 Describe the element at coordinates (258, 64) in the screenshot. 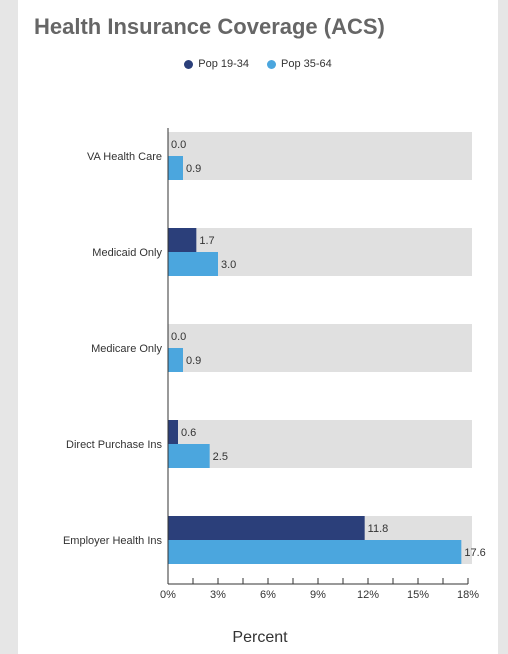

I see `chart-legend: Pop 19-34 Pop 35-64` at that location.